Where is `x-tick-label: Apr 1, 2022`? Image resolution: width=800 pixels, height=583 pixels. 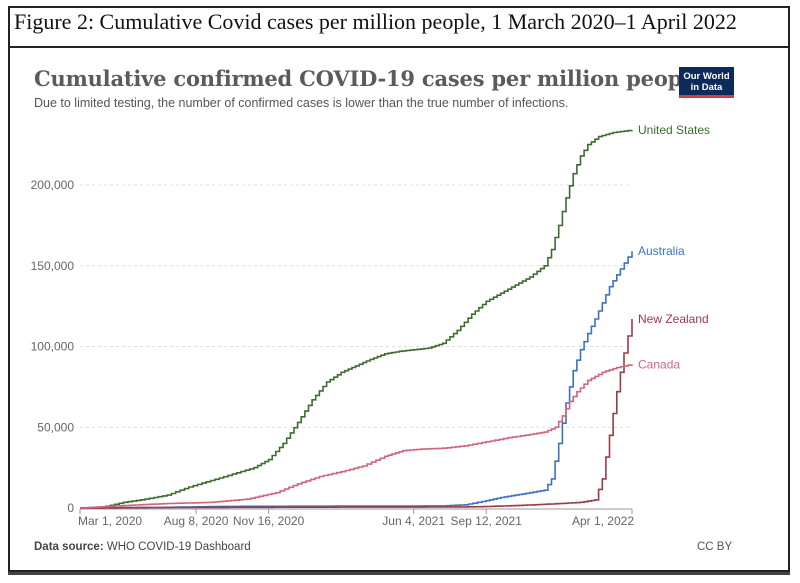 x-tick-label: Apr 1, 2022 is located at coordinates (603, 521).